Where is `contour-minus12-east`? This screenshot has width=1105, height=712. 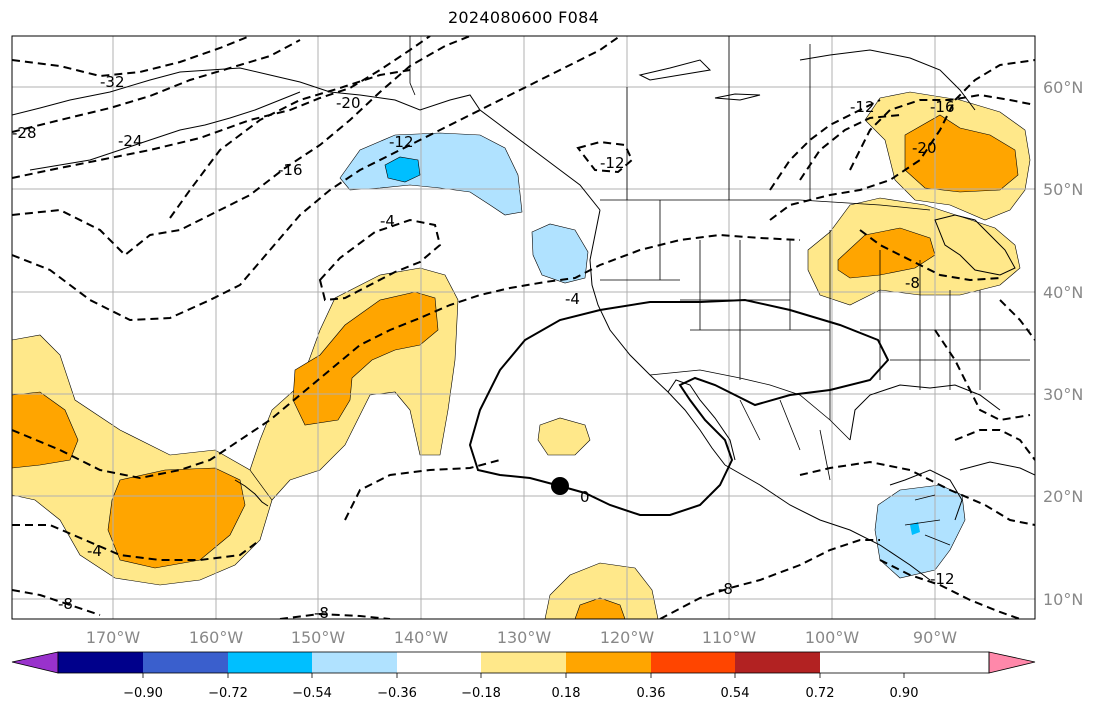 contour-minus12-east is located at coordinates (917, 493).